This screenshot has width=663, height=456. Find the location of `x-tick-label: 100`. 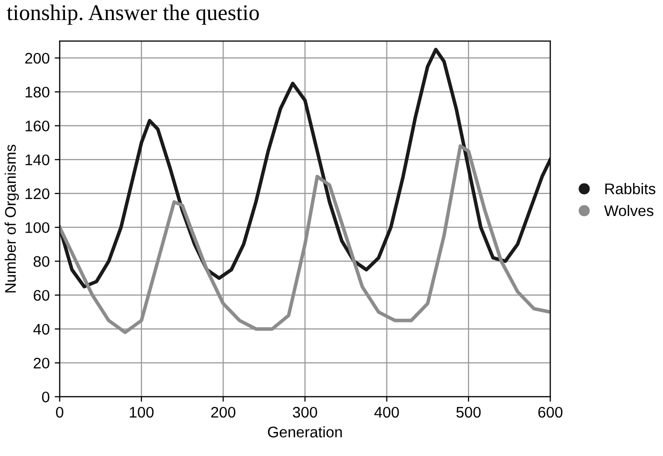

x-tick-label: 100 is located at coordinates (142, 412).